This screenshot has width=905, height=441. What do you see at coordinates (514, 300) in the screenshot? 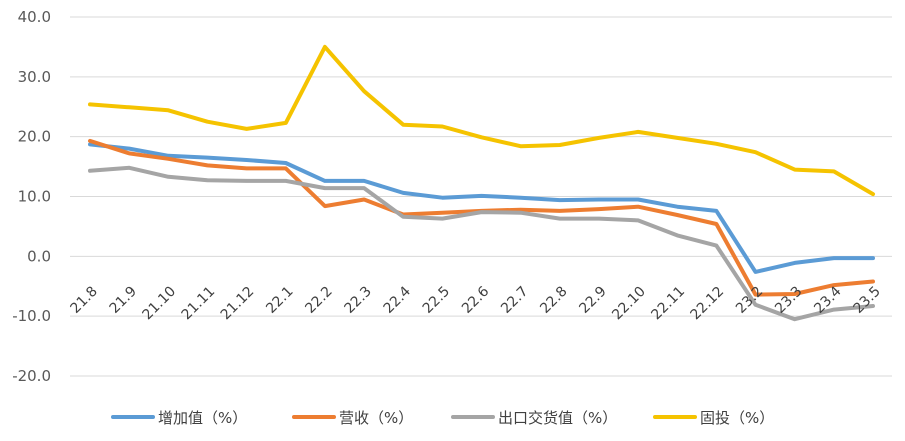
I see `x-tick-label: 22.7` at bounding box center [514, 300].